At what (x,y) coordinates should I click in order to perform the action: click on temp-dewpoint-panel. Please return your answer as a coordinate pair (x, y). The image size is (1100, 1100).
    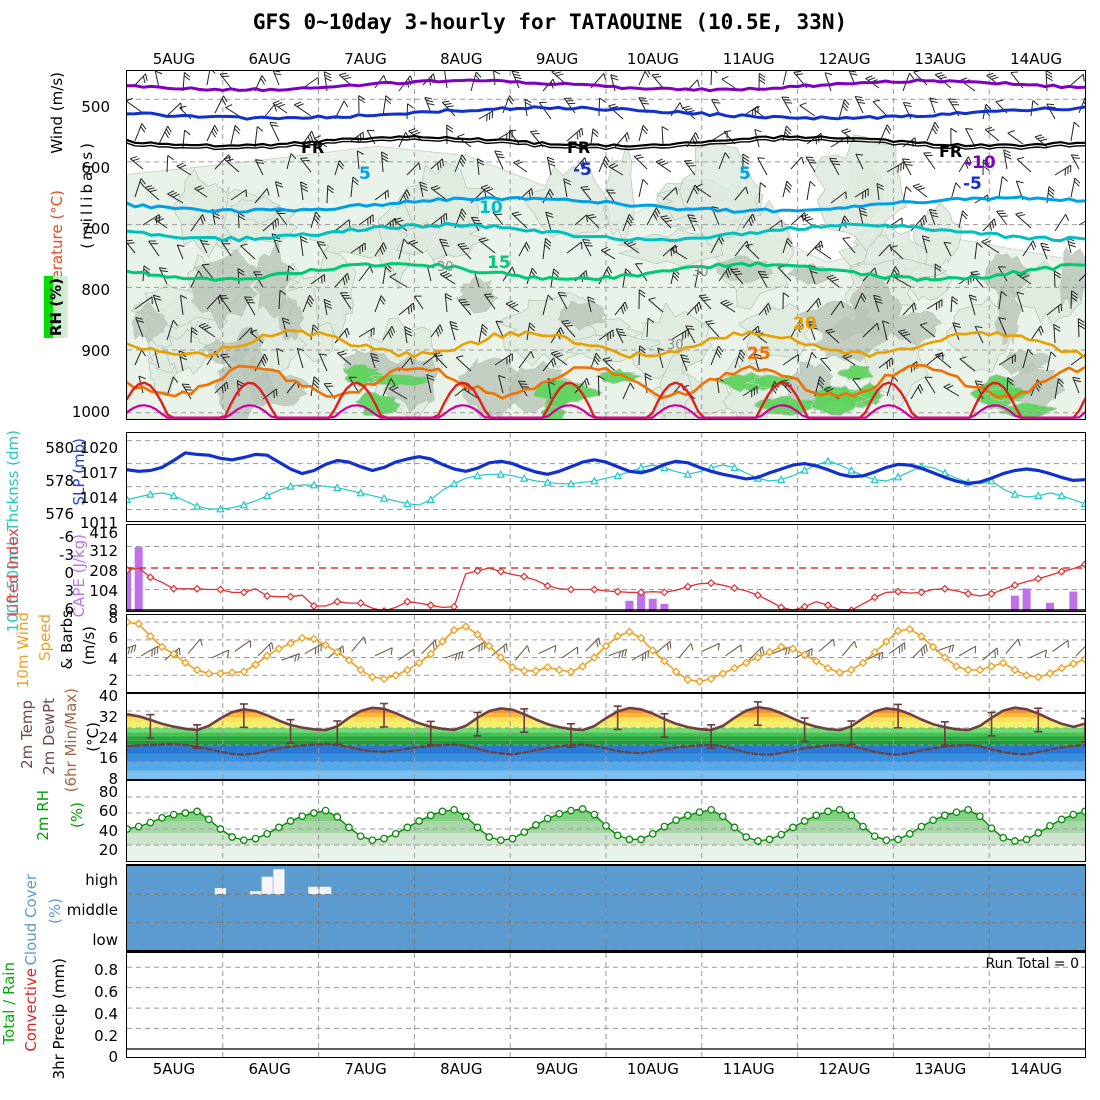
    Looking at the image, I should click on (606, 736).